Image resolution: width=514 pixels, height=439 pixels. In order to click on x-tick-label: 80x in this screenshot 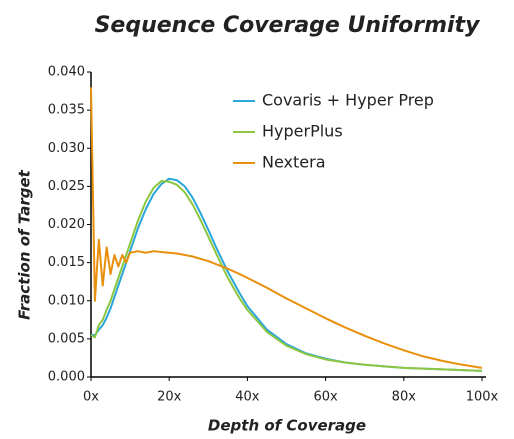, I will do `click(404, 397)`.